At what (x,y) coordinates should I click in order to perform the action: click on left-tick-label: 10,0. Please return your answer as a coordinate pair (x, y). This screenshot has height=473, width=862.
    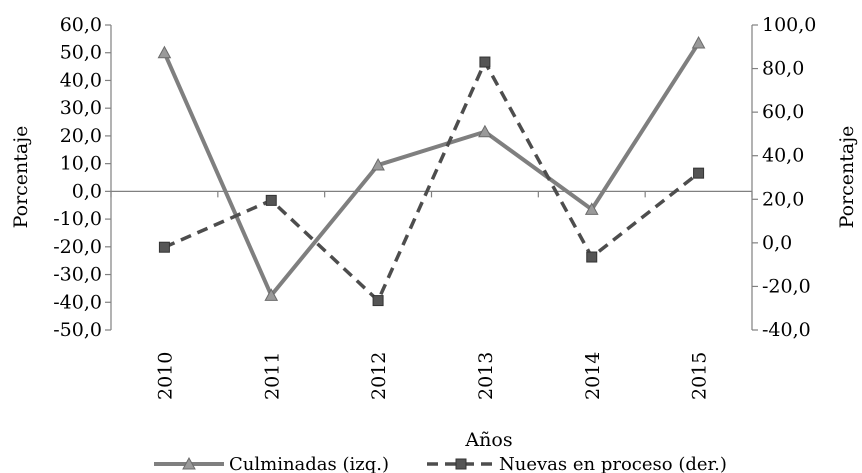
    Looking at the image, I should click on (81, 164).